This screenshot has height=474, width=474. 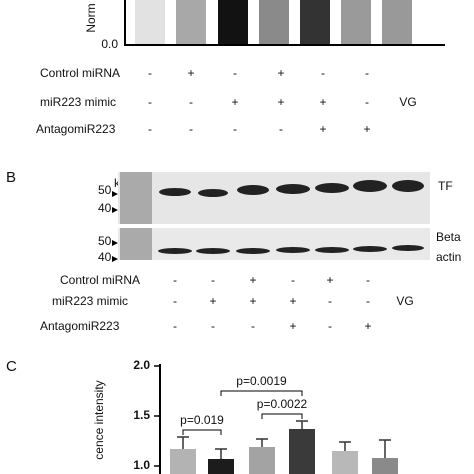 What do you see at coordinates (109, 44) in the screenshot?
I see `y-tick-label: 0.0` at bounding box center [109, 44].